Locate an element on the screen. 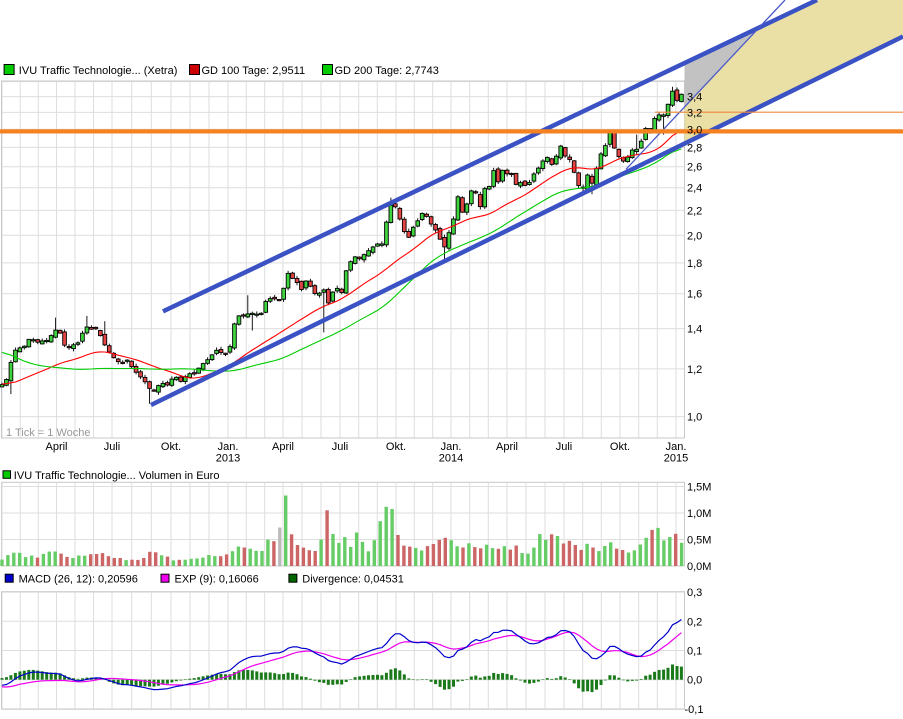 Image resolution: width=903 pixels, height=719 pixels. svg-text: 1,2 is located at coordinates (694, 370).